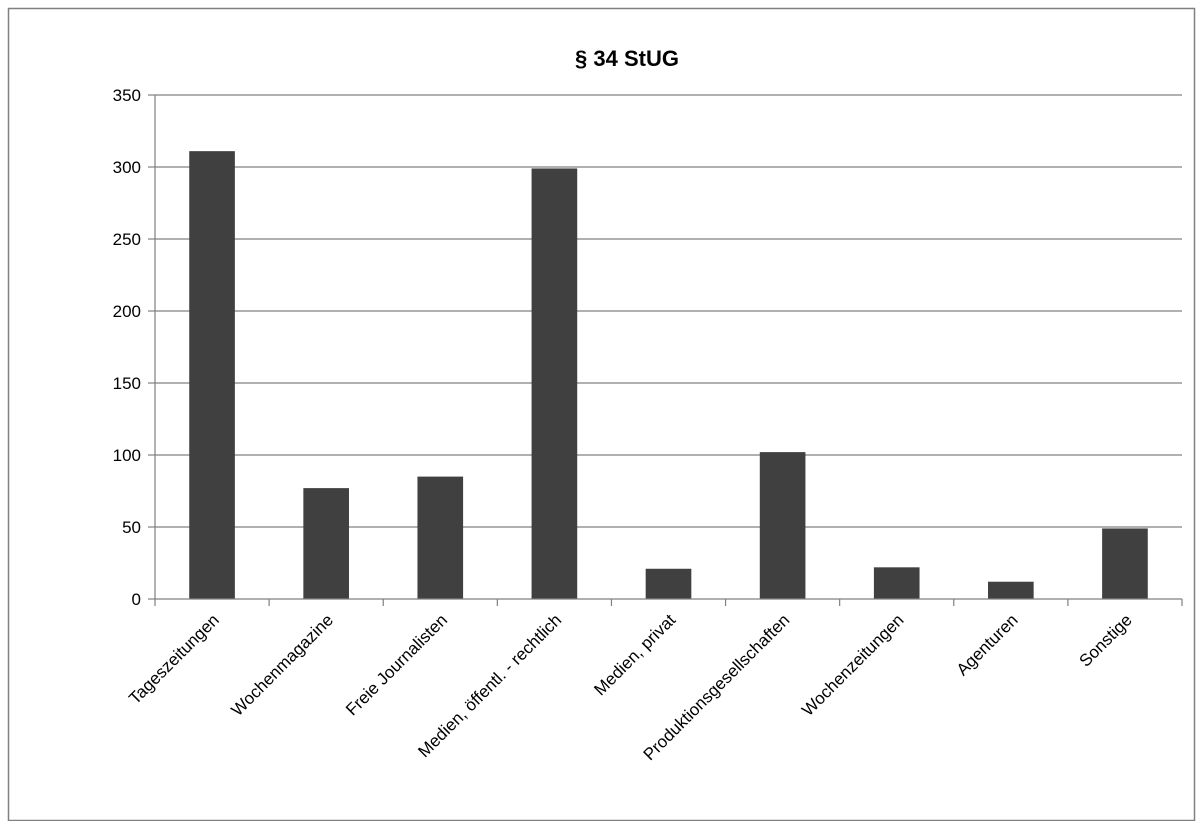  Describe the element at coordinates (127, 455) in the screenshot. I see `y-tick-label: 100` at that location.